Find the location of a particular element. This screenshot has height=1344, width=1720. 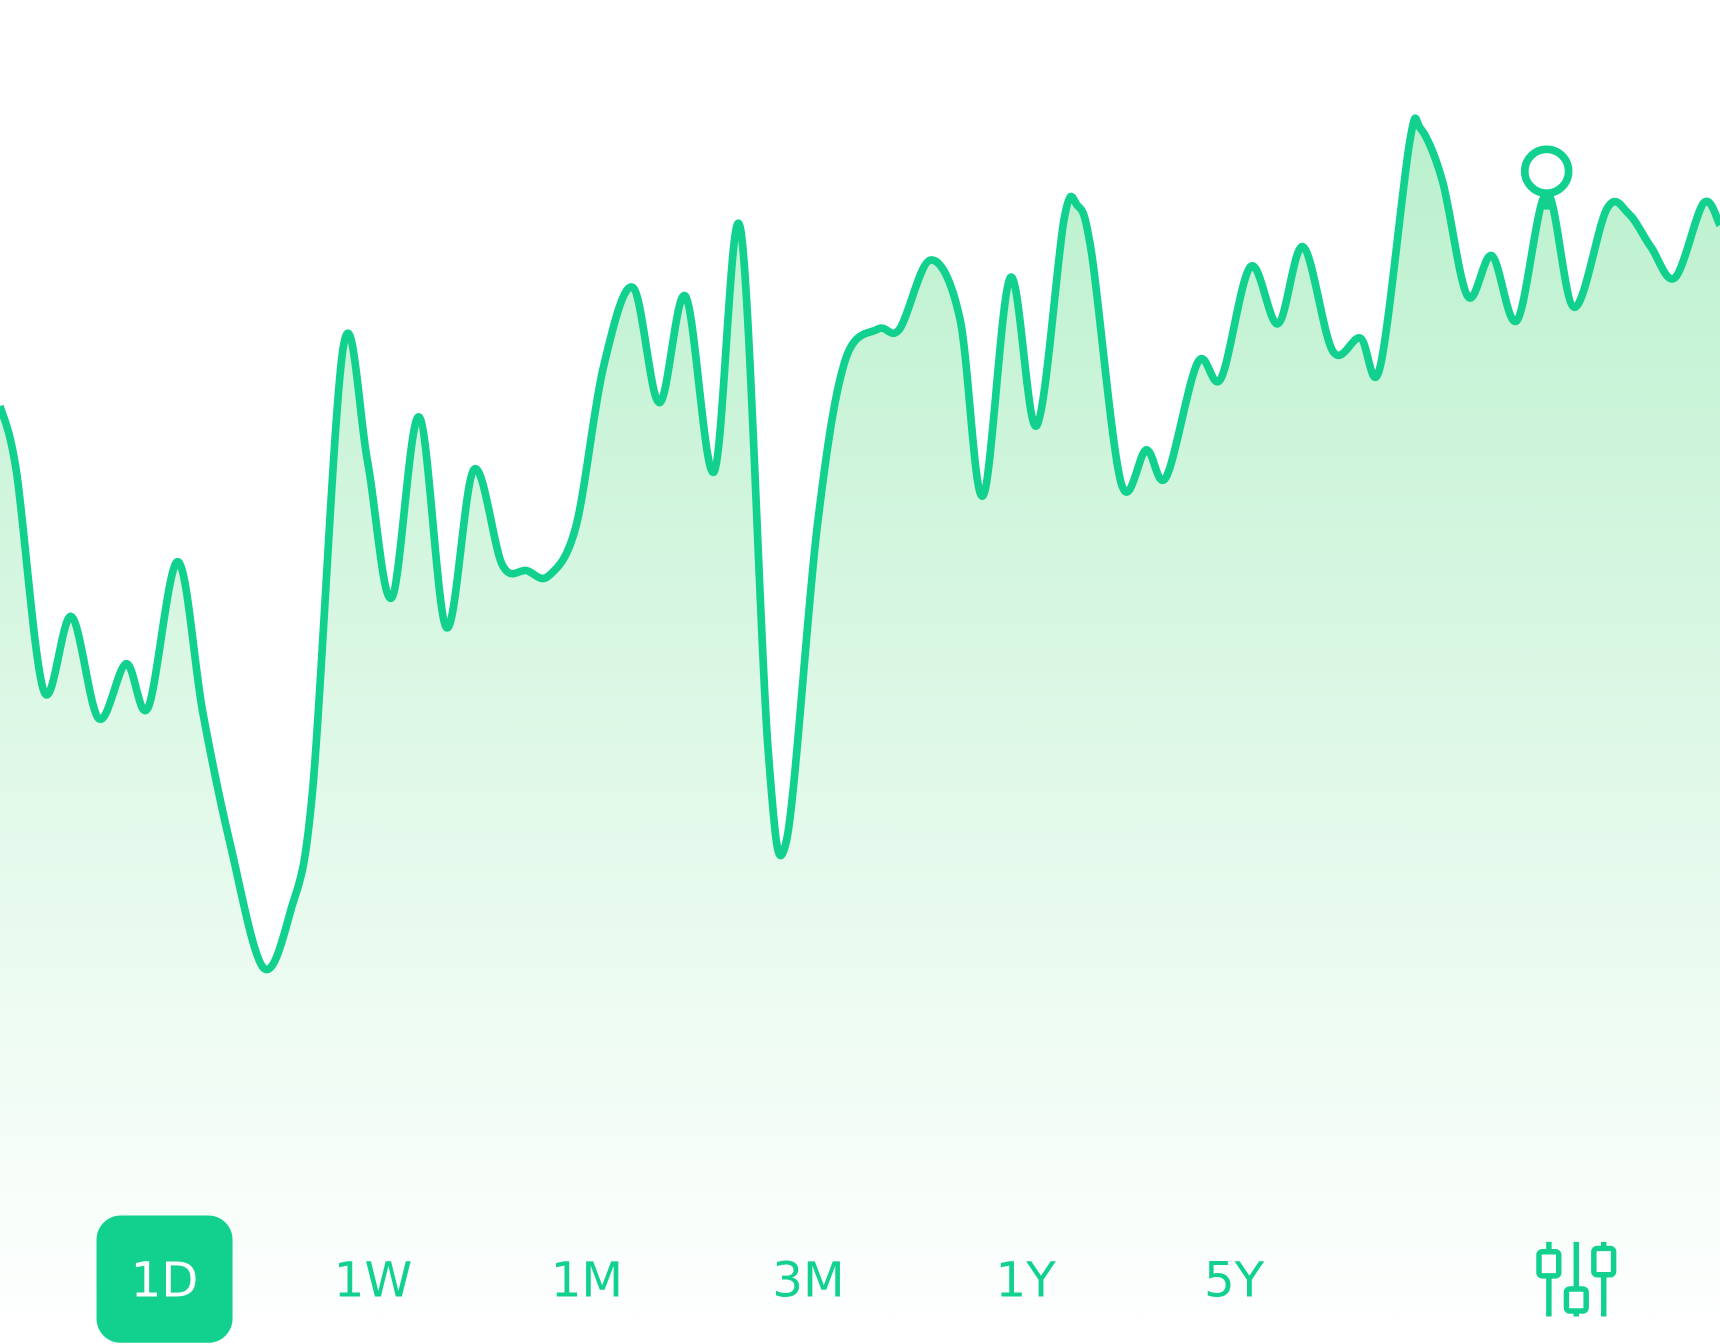

range-button-label: 1M is located at coordinates (587, 1280).